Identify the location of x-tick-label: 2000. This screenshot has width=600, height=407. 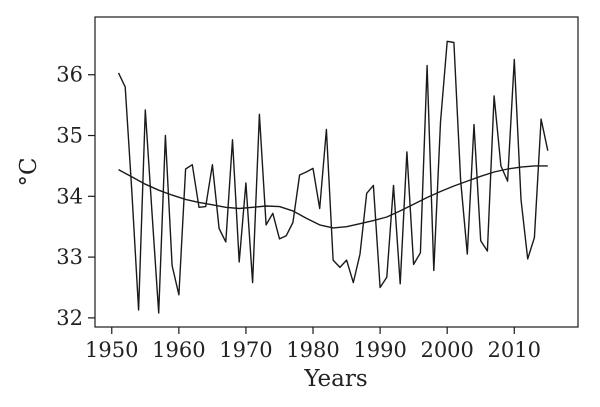
(446, 350).